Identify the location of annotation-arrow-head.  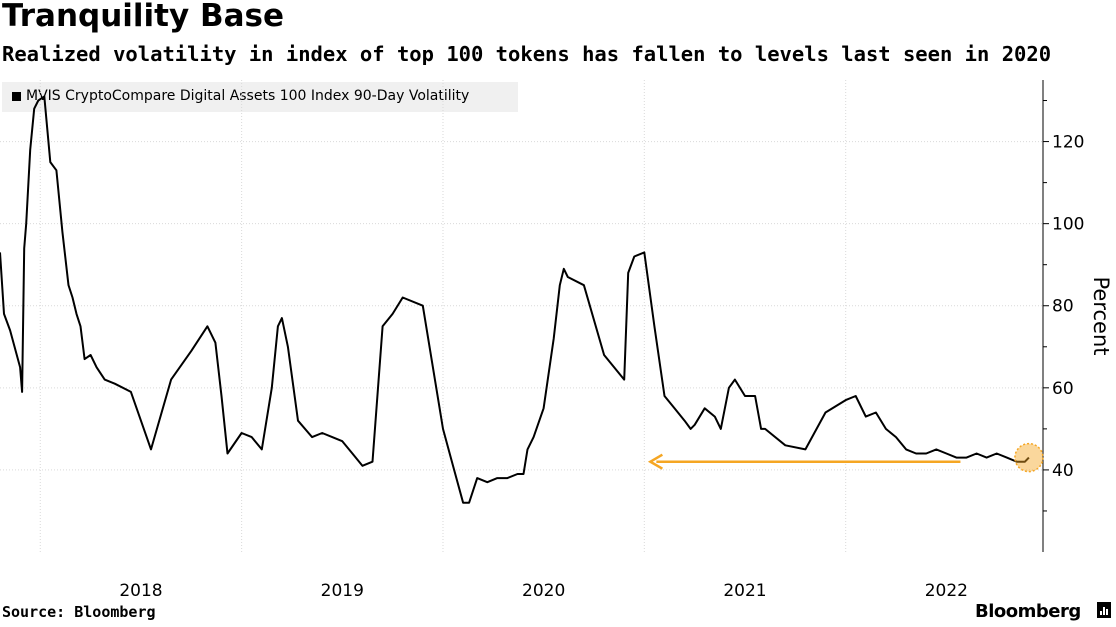
(655, 461).